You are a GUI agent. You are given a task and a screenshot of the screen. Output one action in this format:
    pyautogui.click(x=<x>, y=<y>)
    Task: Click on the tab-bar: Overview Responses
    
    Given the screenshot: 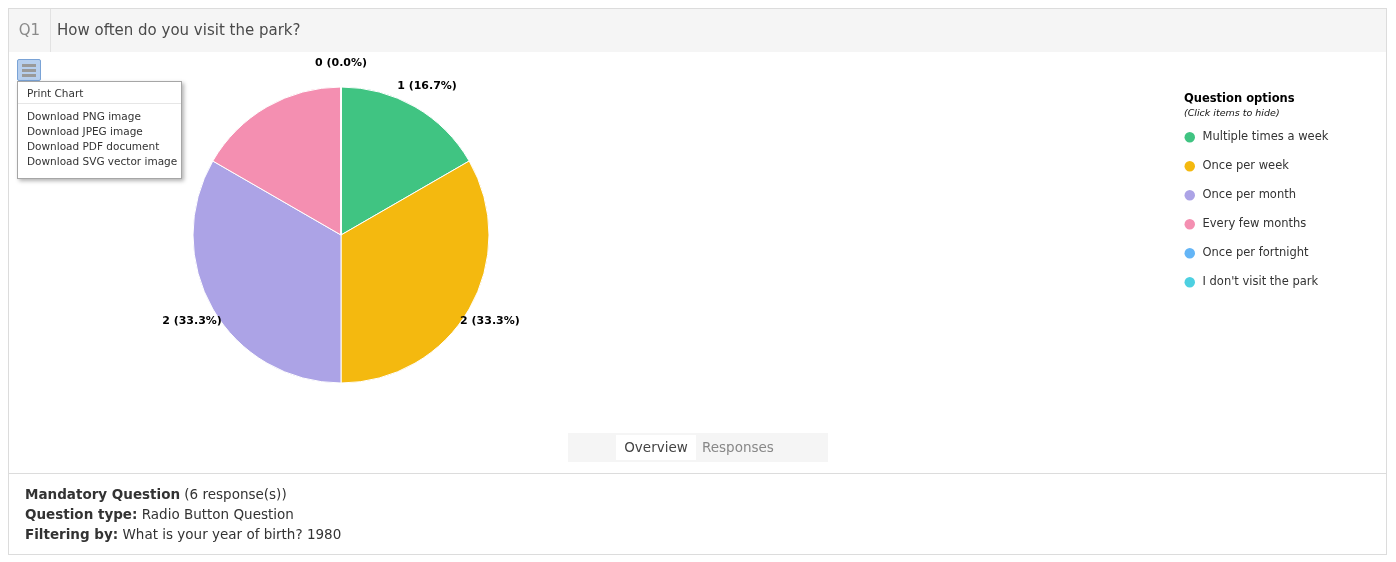 What is the action you would take?
    pyautogui.click(x=698, y=447)
    